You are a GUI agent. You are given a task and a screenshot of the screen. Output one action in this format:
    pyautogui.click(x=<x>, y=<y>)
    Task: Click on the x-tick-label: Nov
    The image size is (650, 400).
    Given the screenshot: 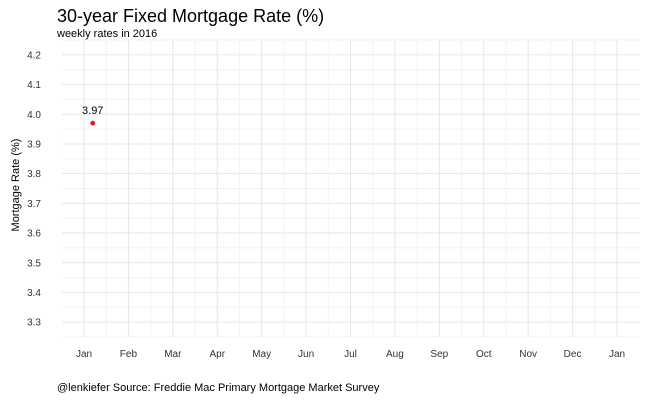 What is the action you would take?
    pyautogui.click(x=528, y=354)
    